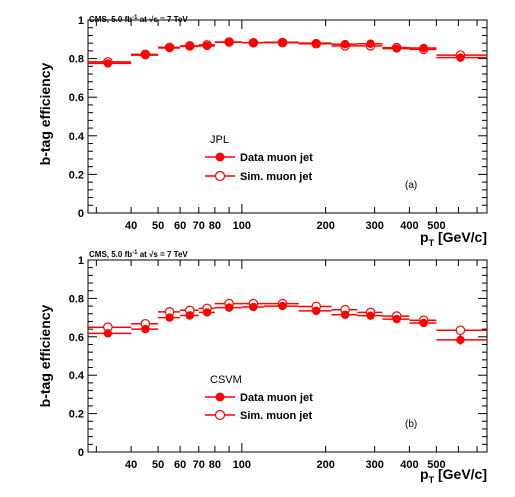 The image size is (515, 497). What do you see at coordinates (138, 254) in the screenshot?
I see `cms-banner: CMS, 5.0 fb-1 at √s = 7 TeV` at bounding box center [138, 254].